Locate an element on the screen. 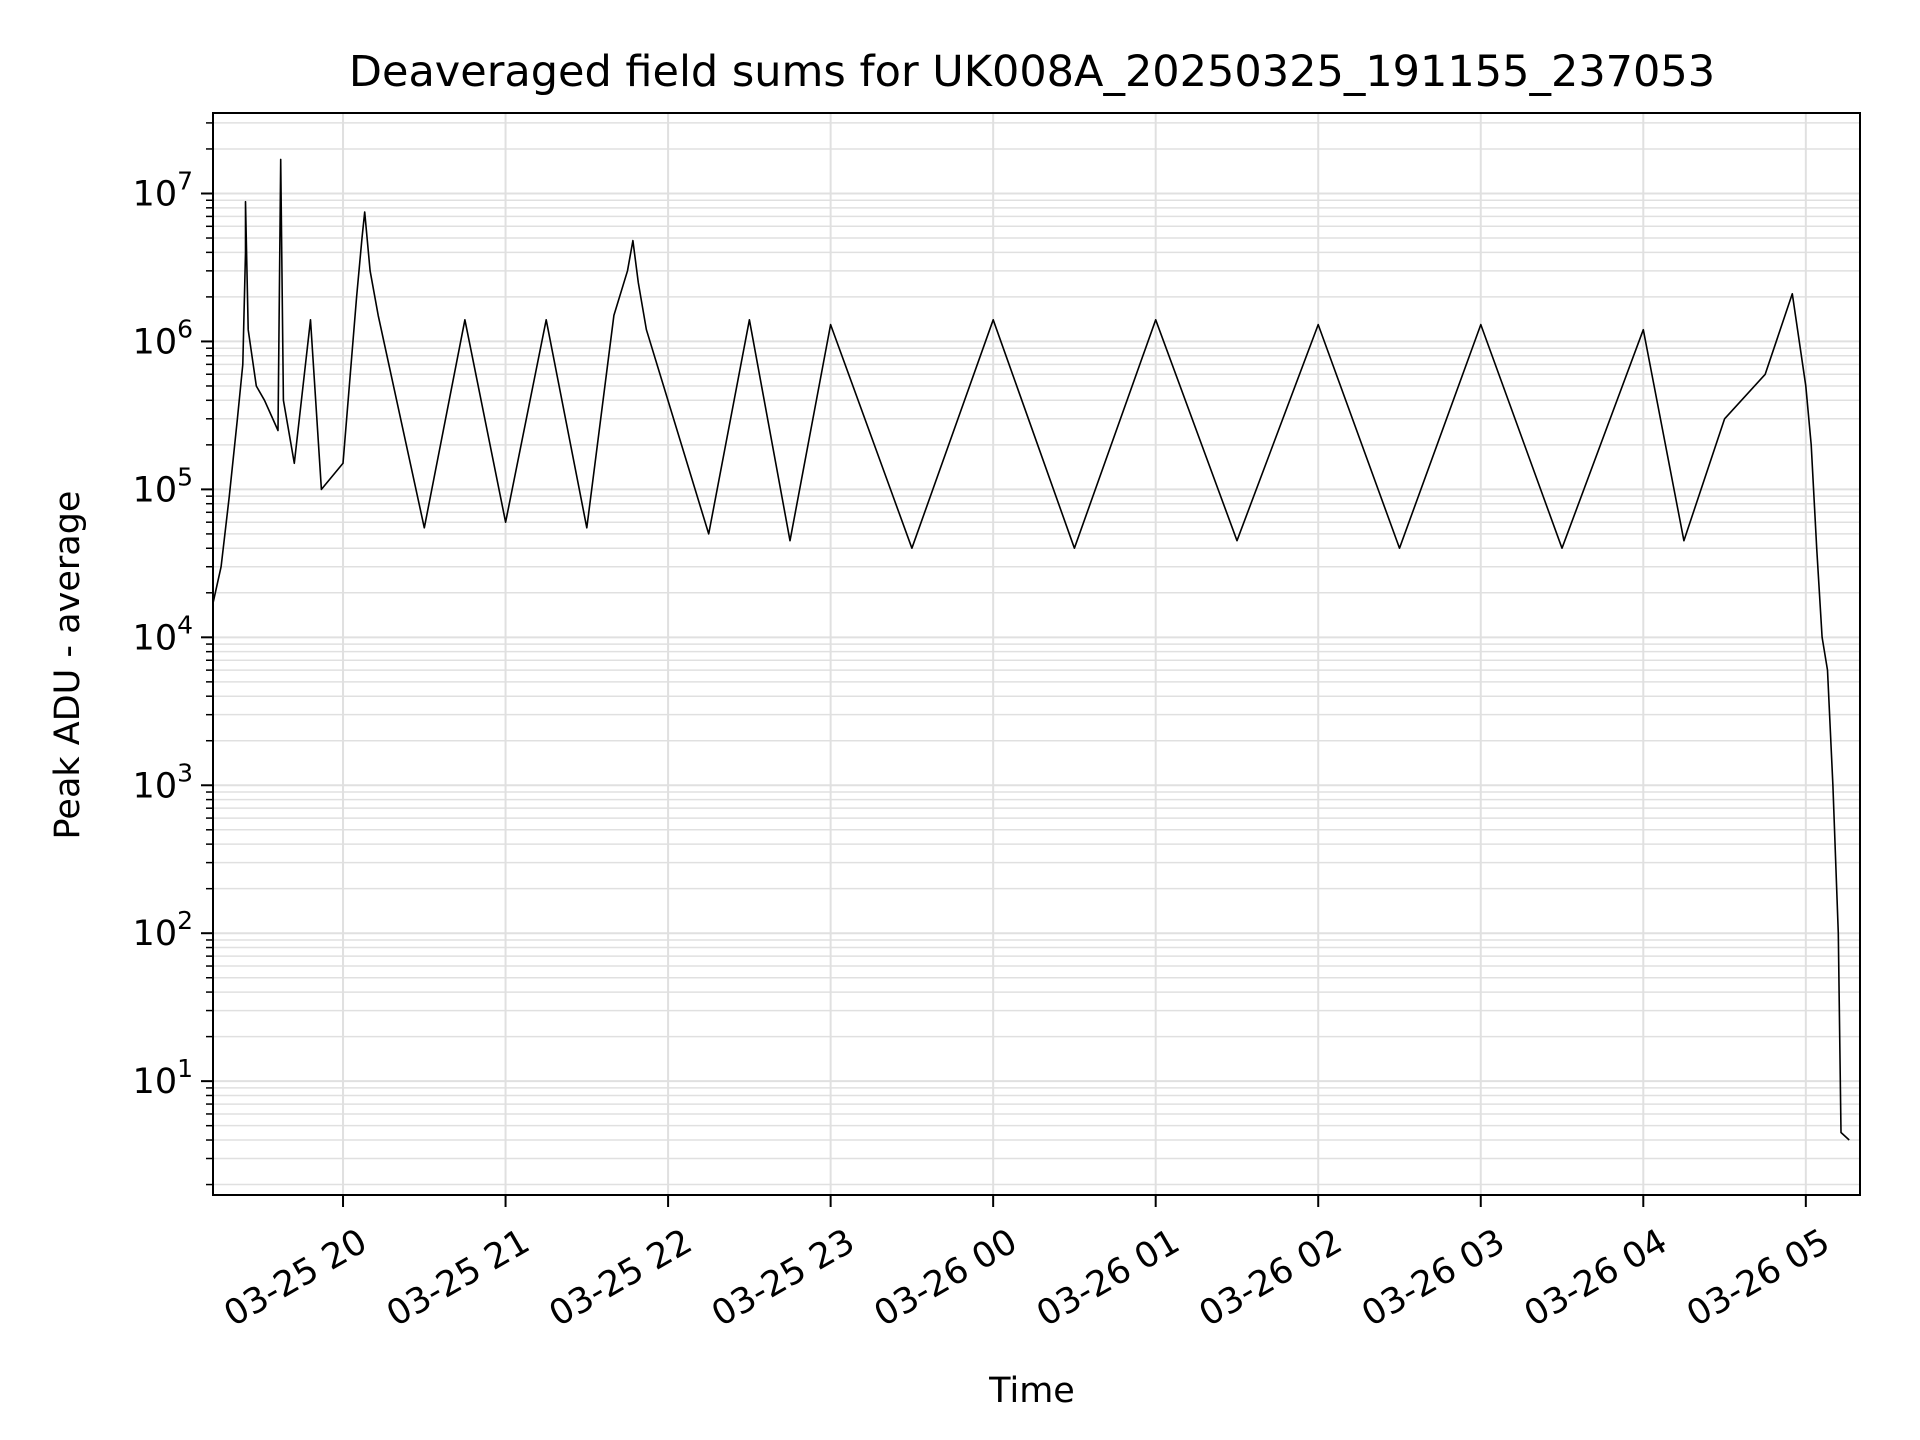 This screenshot has width=1920, height=1440. y-tick-label: 10¹ is located at coordinates (163, 1078).